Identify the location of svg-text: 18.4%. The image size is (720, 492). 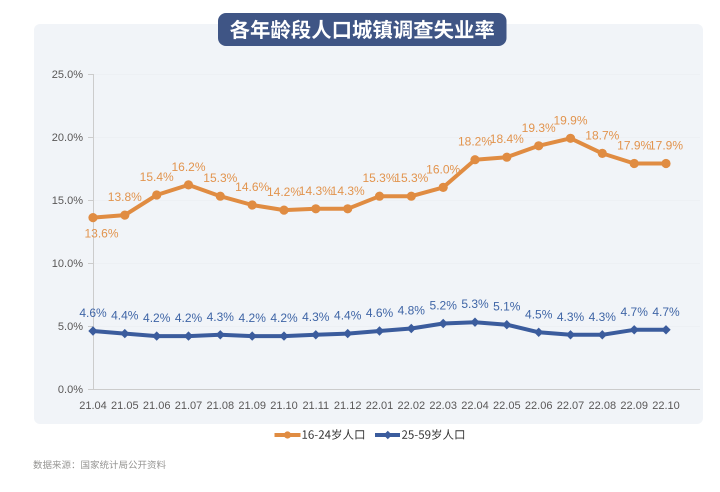
(507, 139).